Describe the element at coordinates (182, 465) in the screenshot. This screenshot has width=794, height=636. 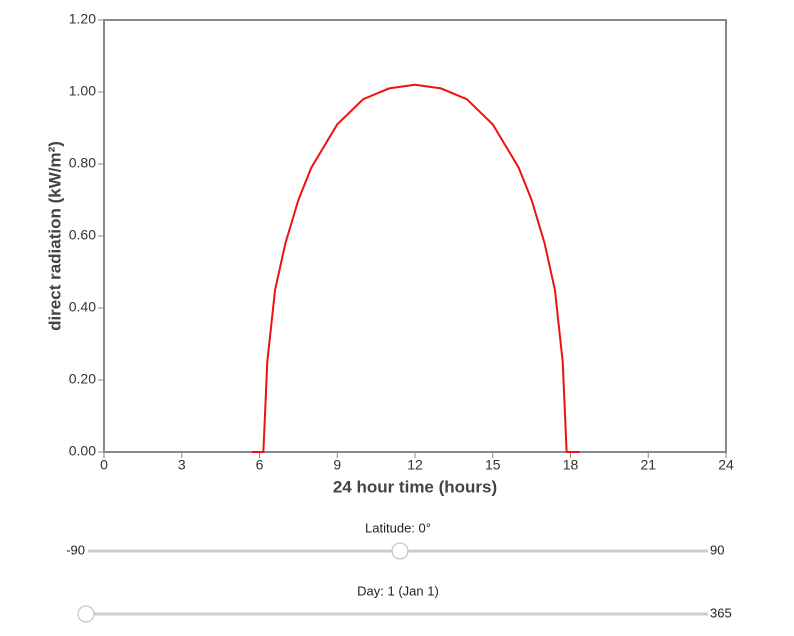
I see `x-tick-label: 3` at that location.